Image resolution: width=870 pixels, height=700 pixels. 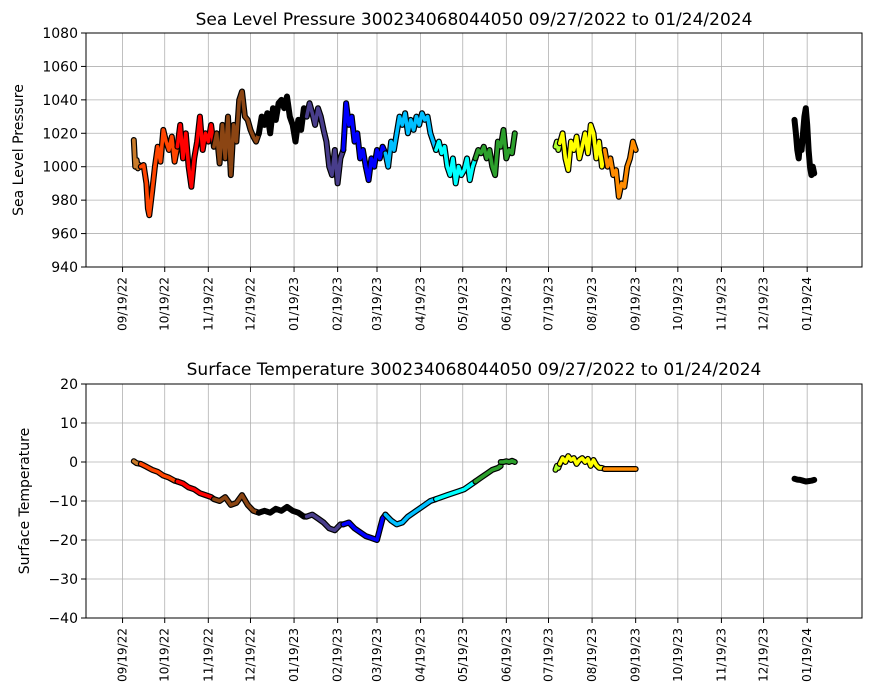 What do you see at coordinates (64, 268) in the screenshot?
I see `y-tick-label: 940` at bounding box center [64, 268].